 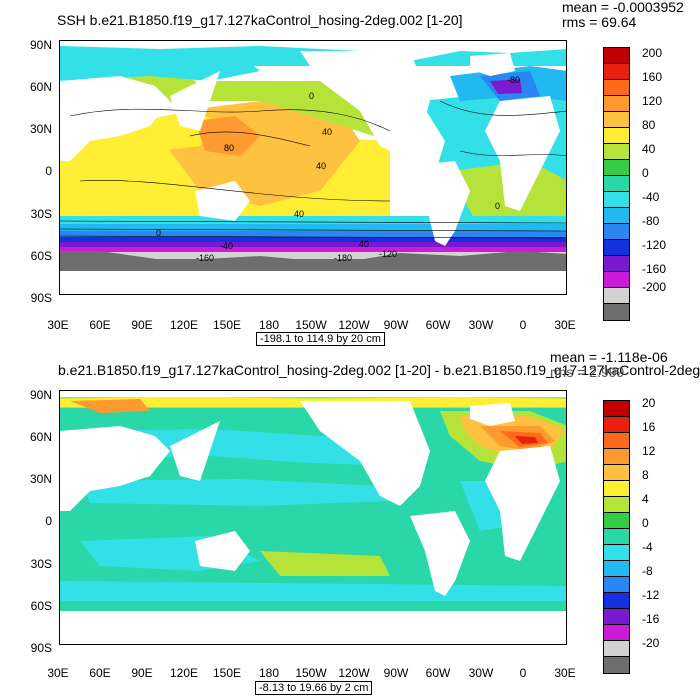 What do you see at coordinates (649, 149) in the screenshot?
I see `colorbar-tick-label: 40` at bounding box center [649, 149].